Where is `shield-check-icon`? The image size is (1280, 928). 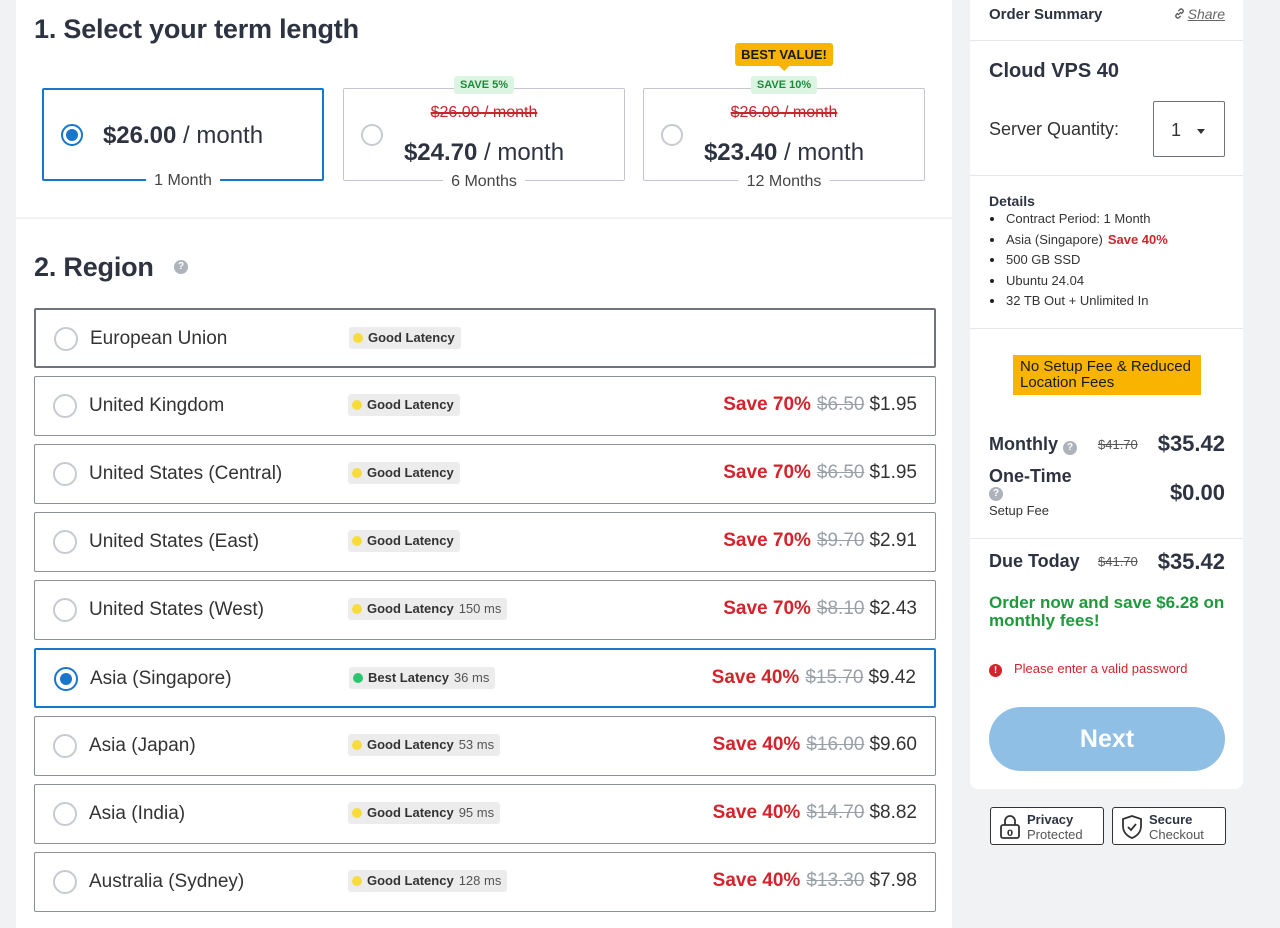 shield-check-icon is located at coordinates (1132, 827).